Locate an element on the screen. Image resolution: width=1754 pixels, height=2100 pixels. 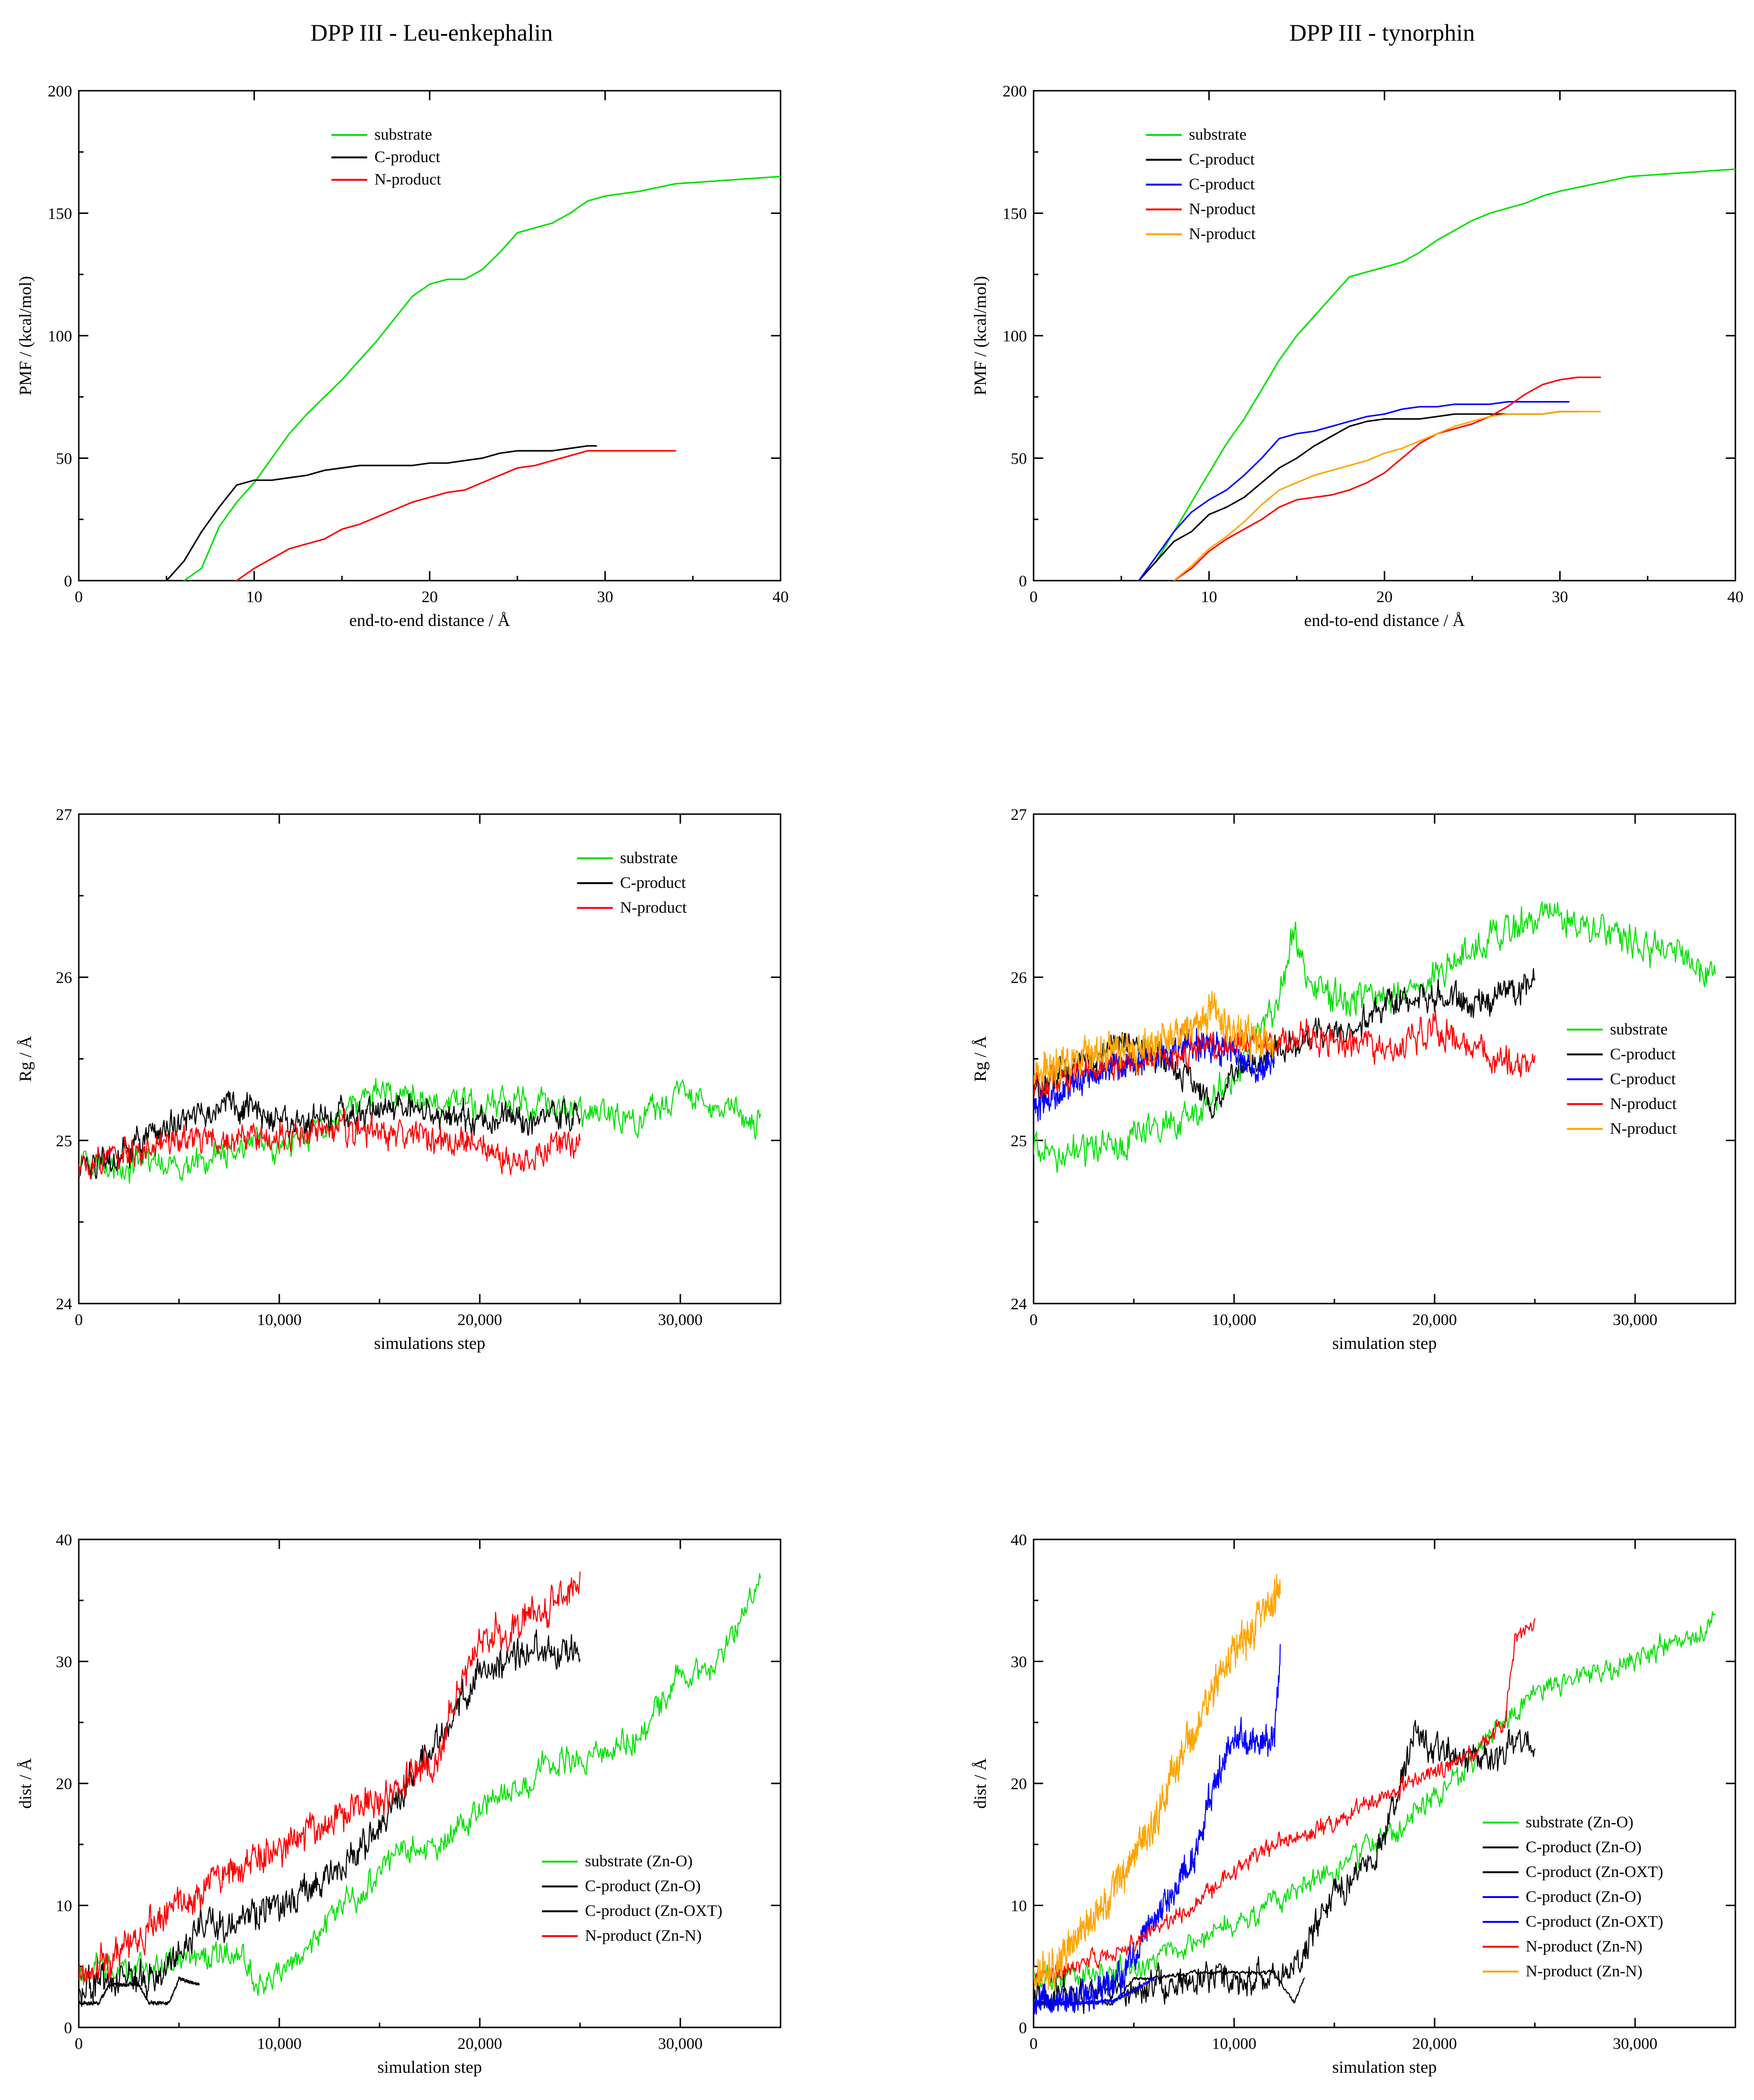
column-title-tynorphin: DPP III - tynorphin is located at coordinates (1382, 32).